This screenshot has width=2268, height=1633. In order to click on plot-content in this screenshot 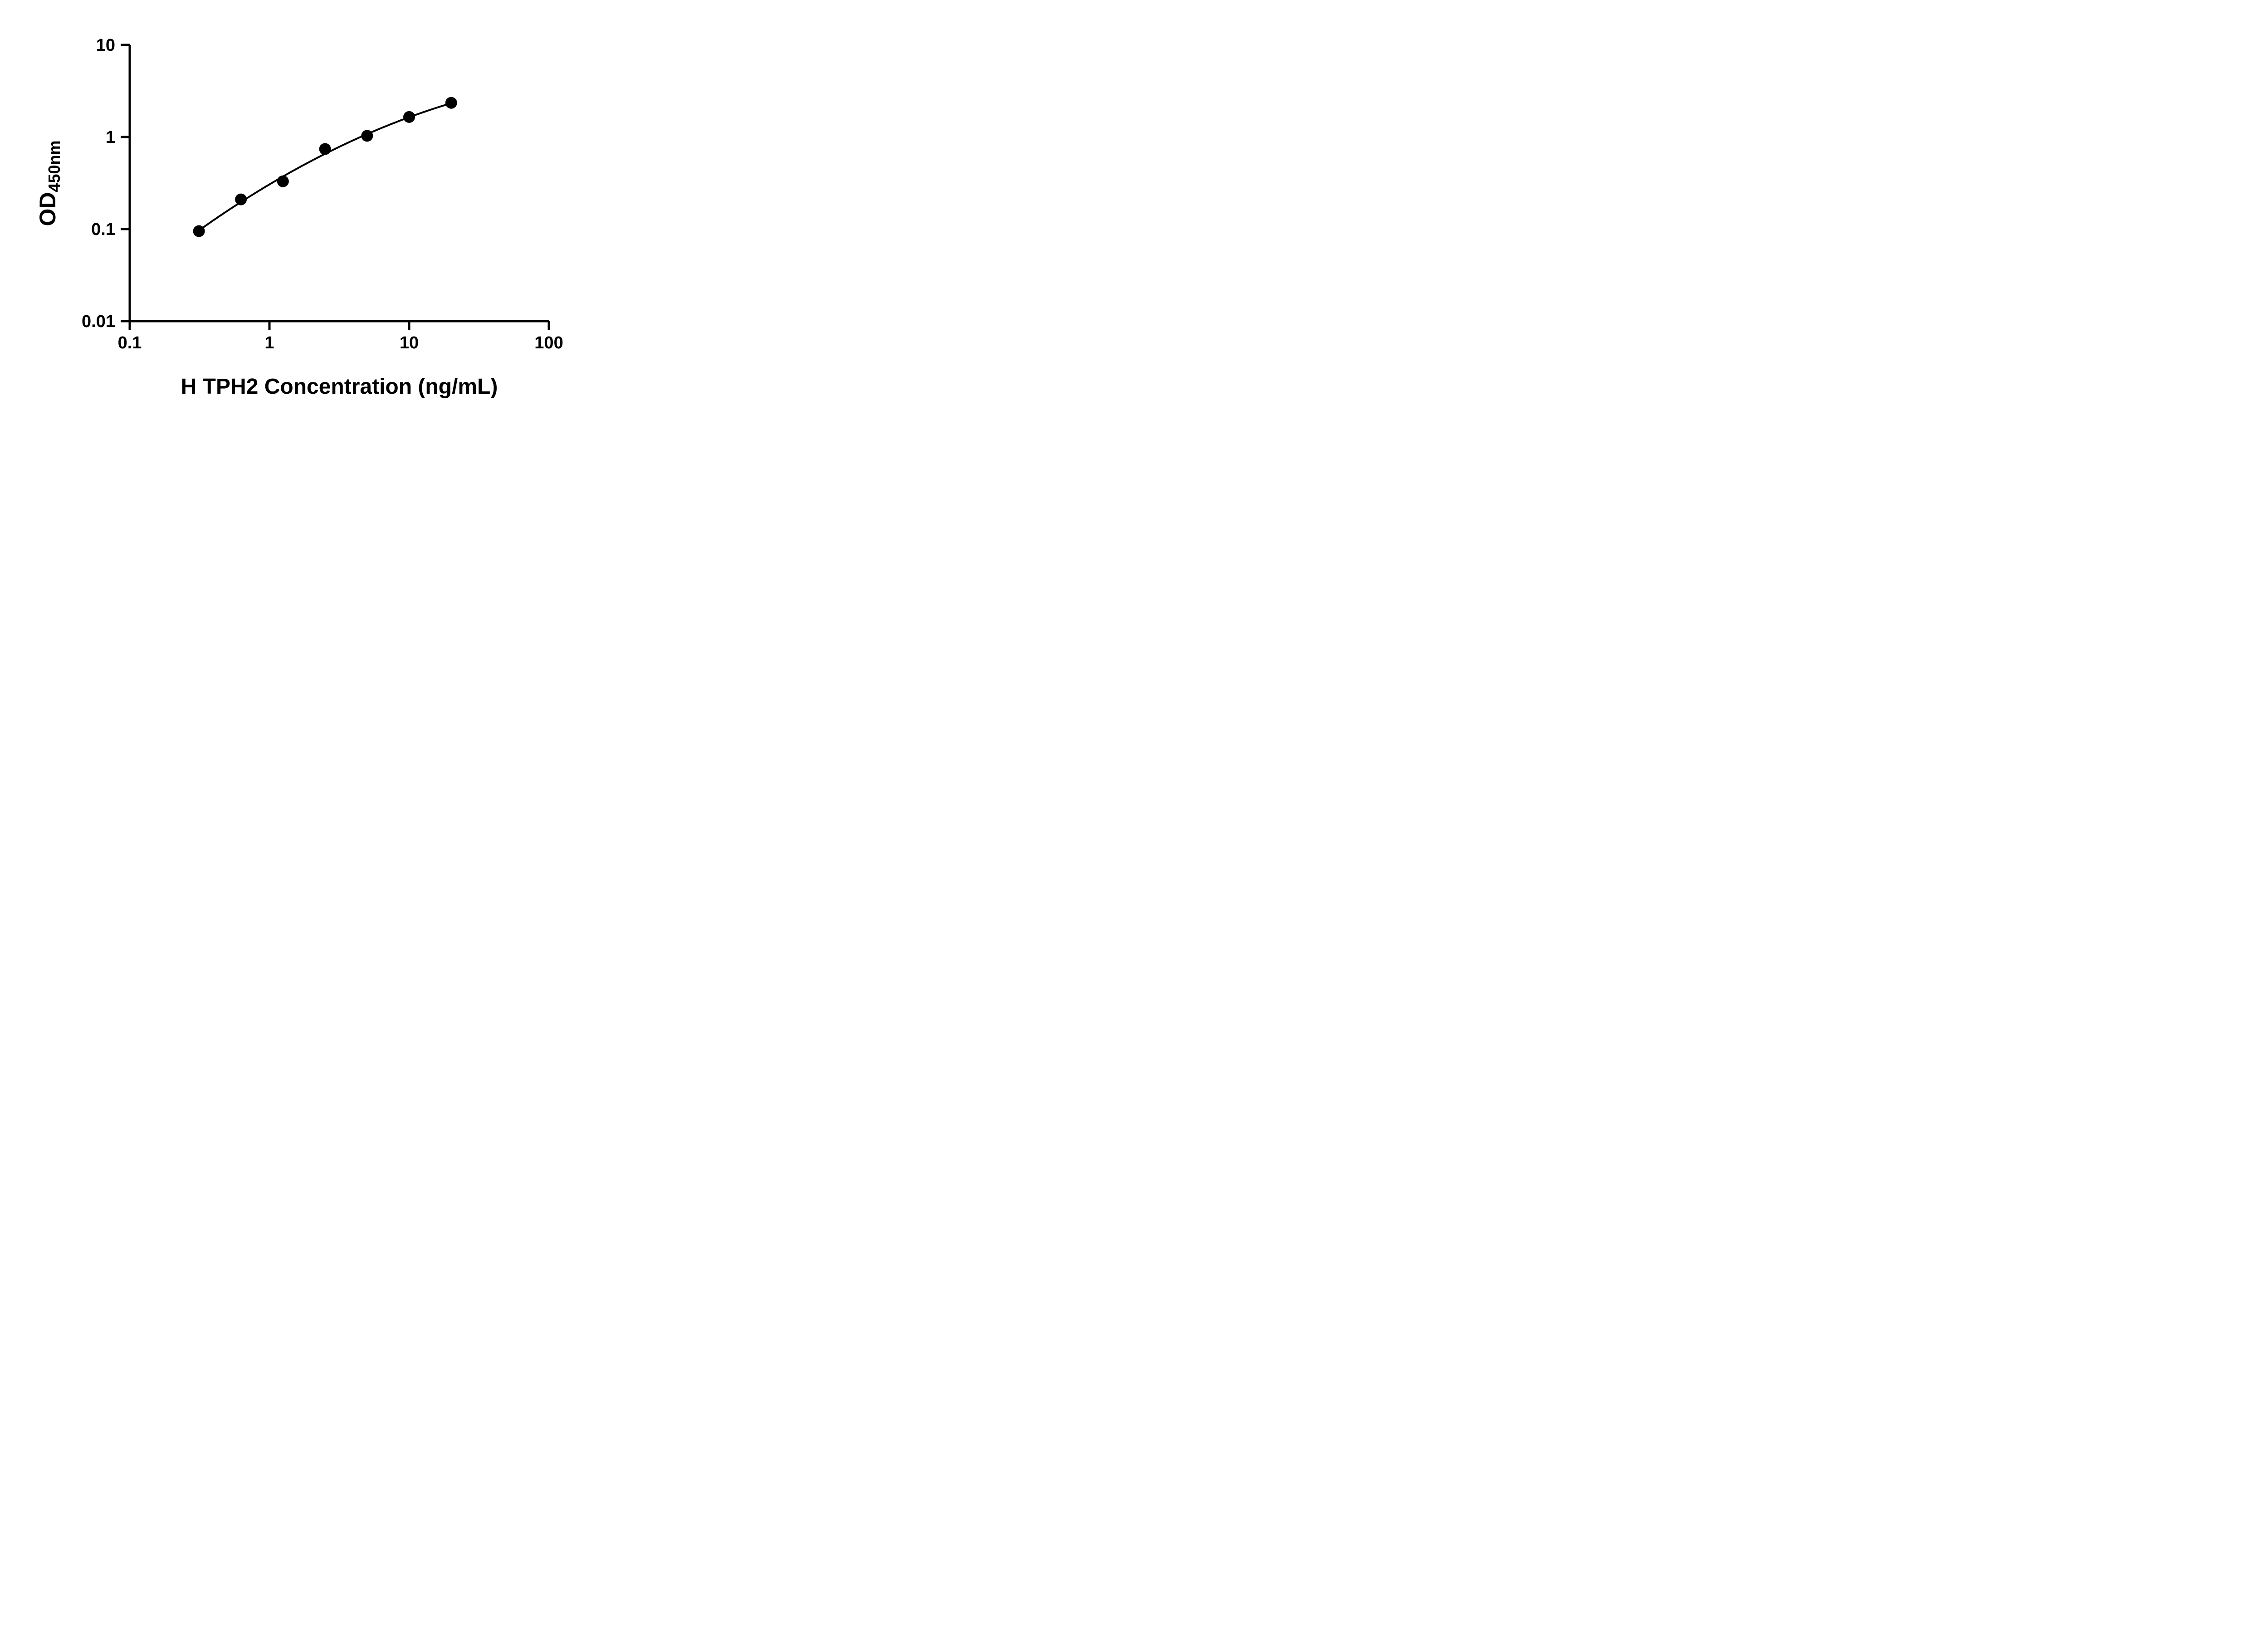, I will do `click(325, 167)`.